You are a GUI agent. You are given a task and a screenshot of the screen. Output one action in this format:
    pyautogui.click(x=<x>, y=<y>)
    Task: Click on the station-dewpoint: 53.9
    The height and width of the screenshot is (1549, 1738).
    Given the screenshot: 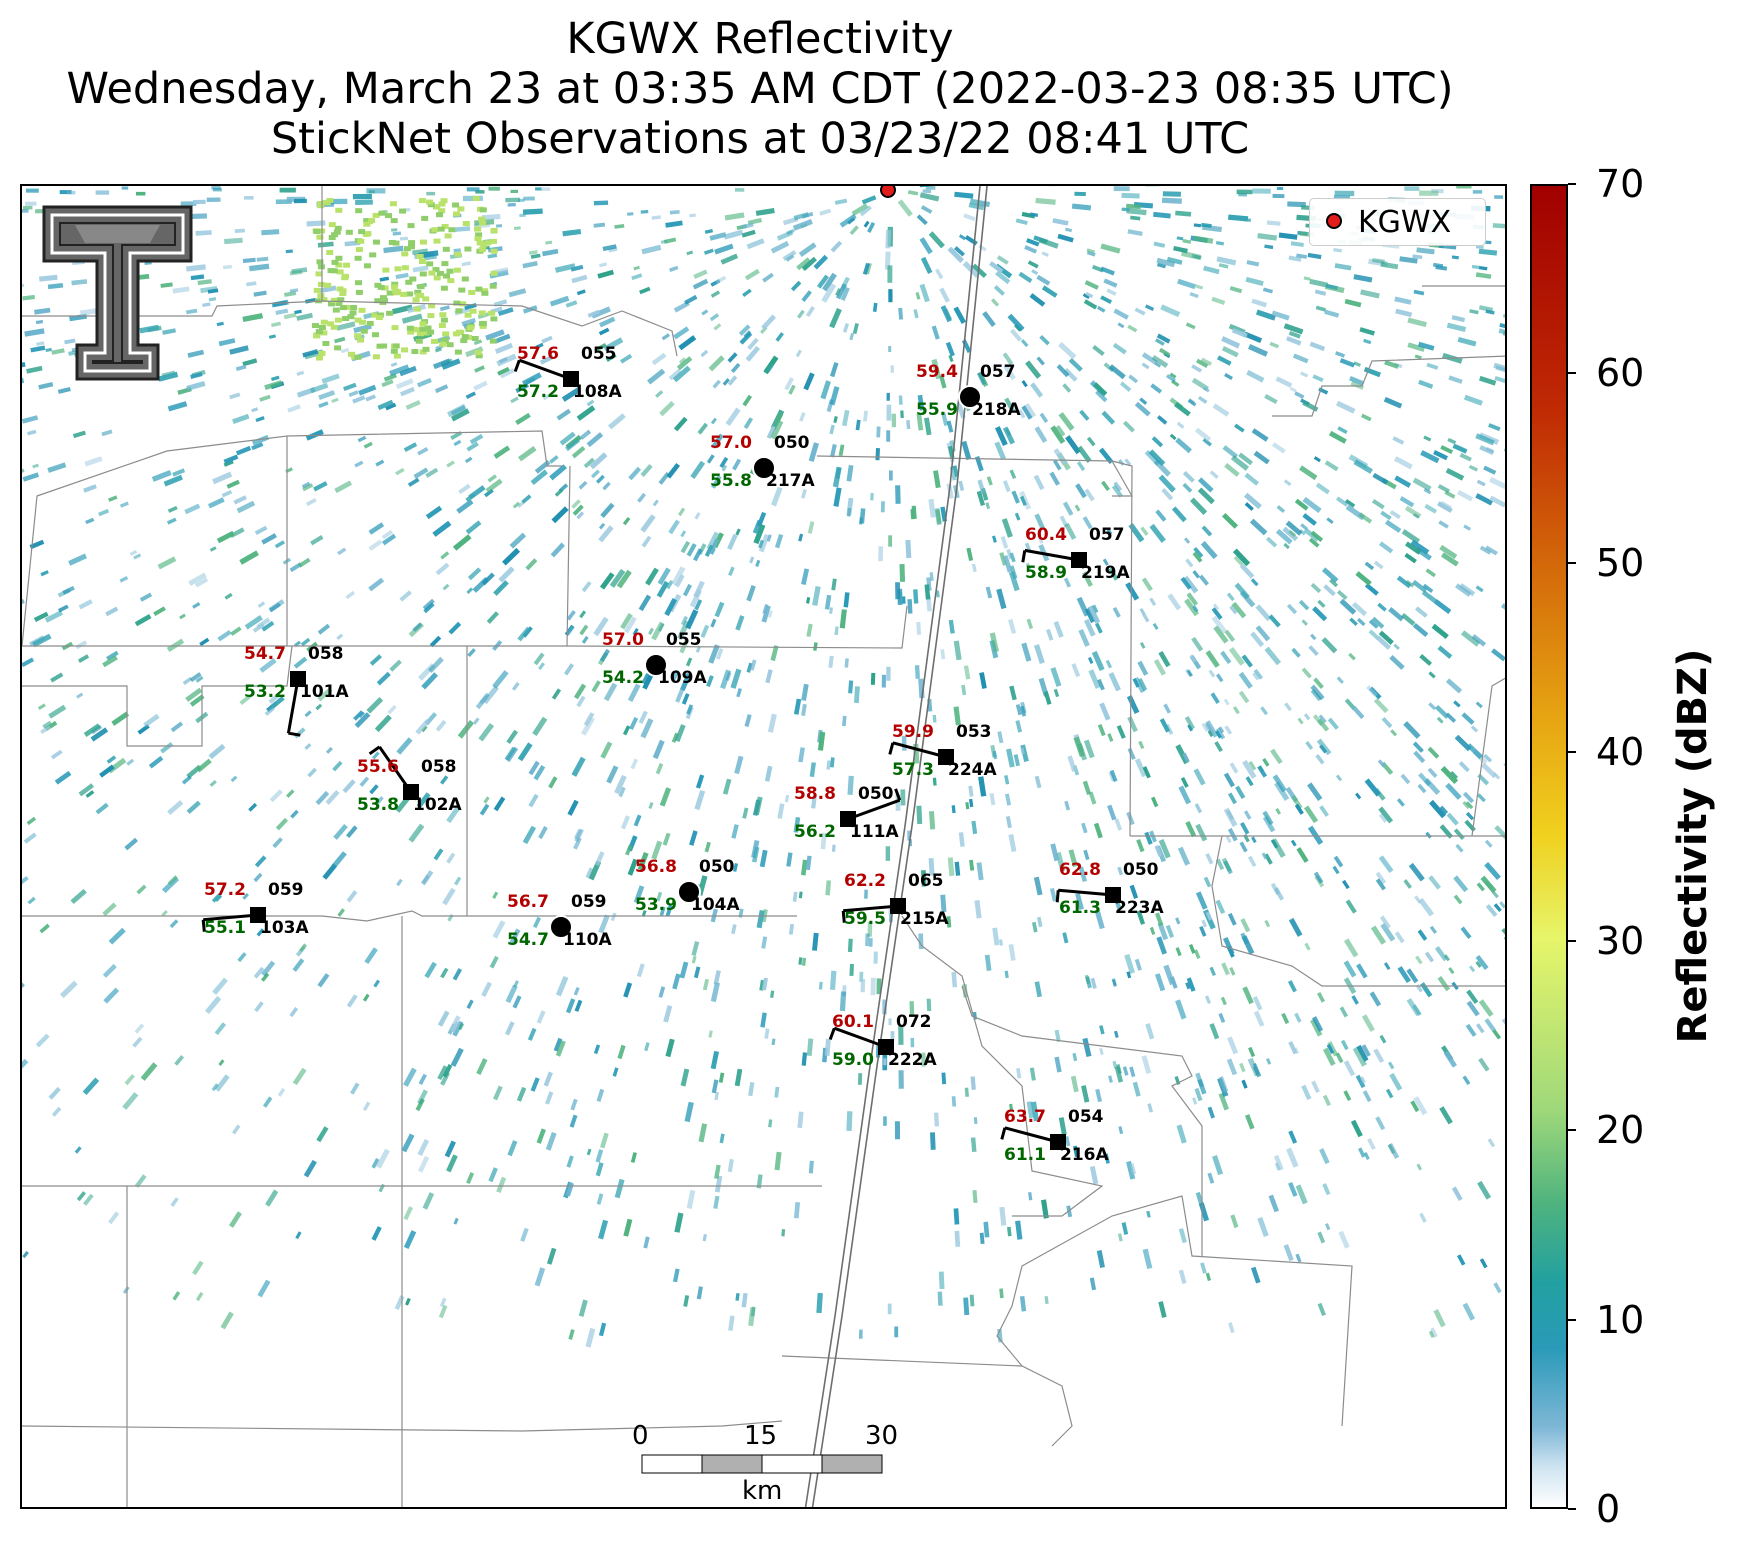 What is the action you would take?
    pyautogui.click(x=656, y=905)
    